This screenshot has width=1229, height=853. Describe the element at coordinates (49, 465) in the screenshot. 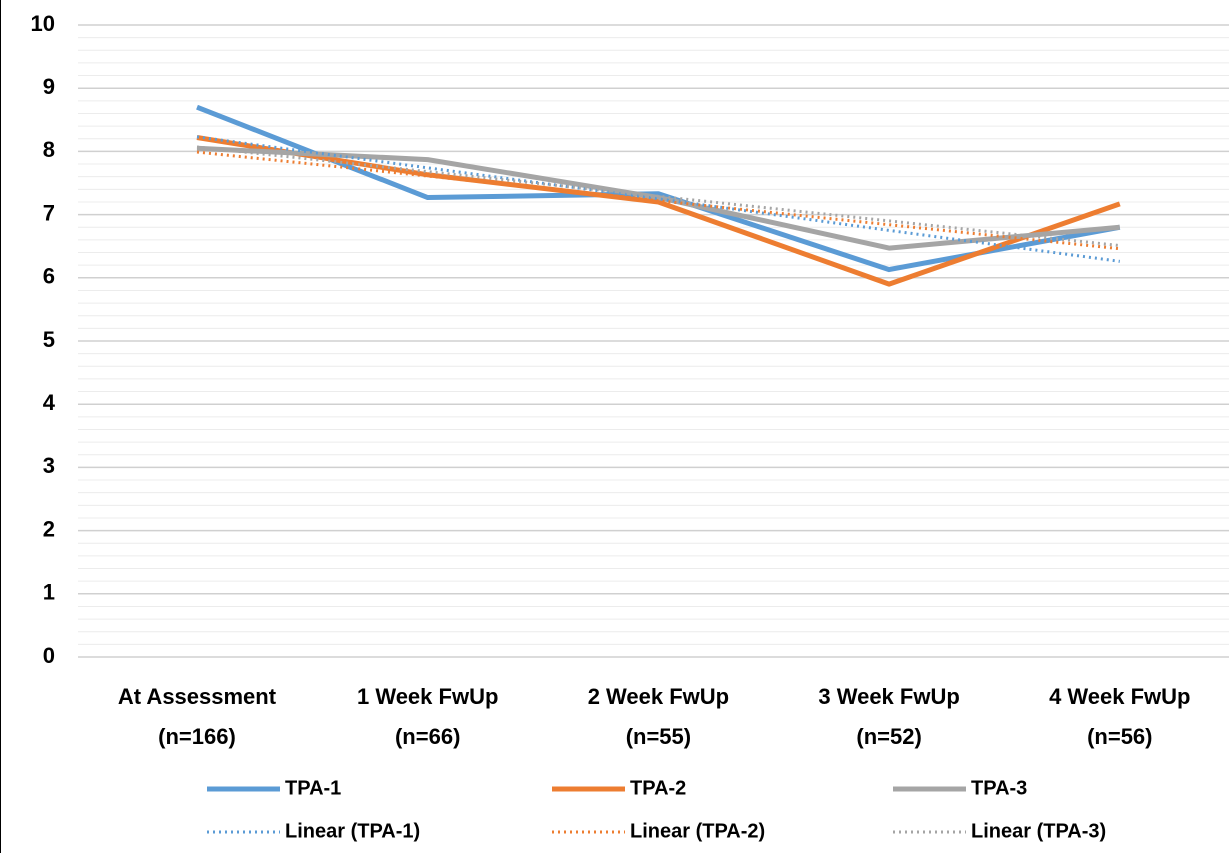

I see `y-tick-label: 3` at that location.